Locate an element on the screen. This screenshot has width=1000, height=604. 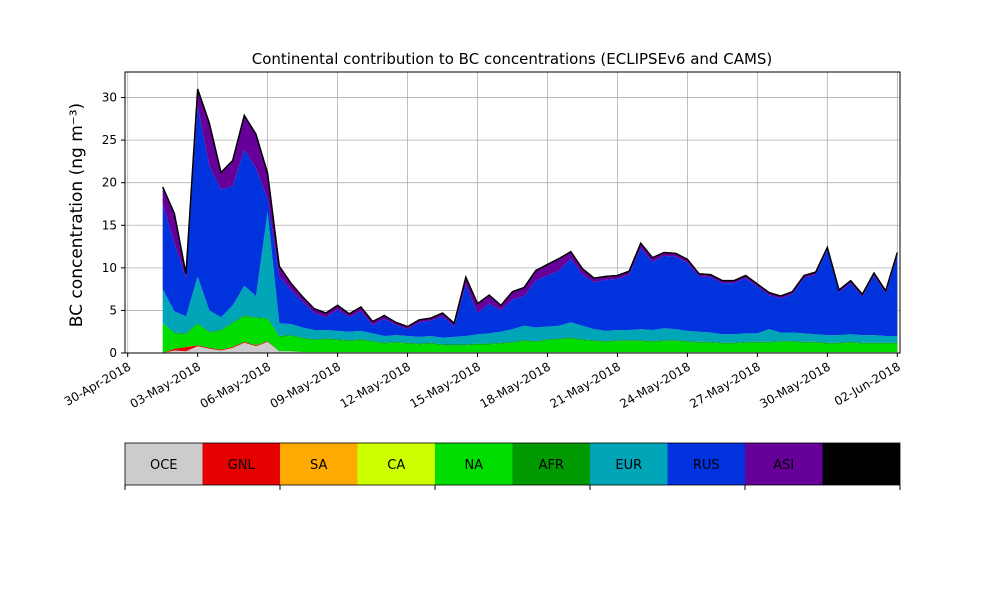
legend-frame is located at coordinates (512, 464).